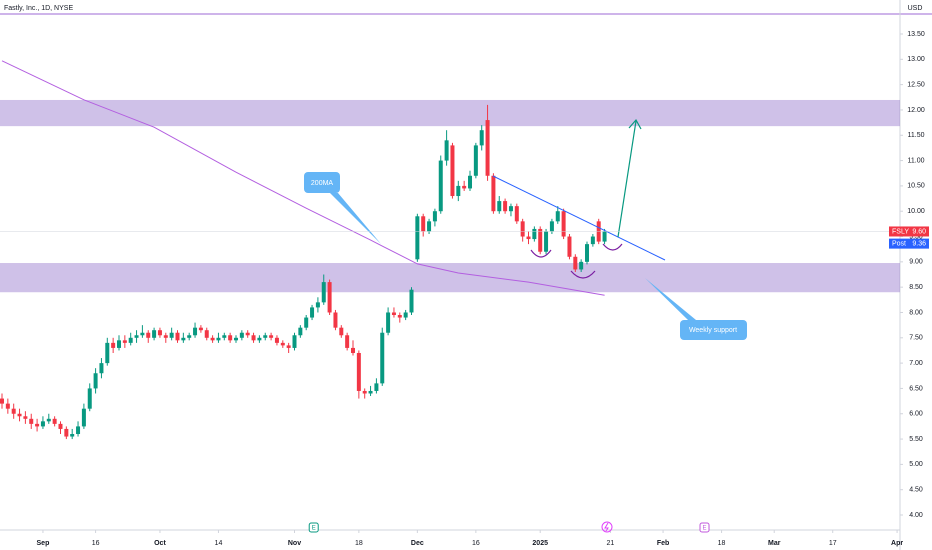 The image size is (932, 550). I want to click on callout, so click(322, 182).